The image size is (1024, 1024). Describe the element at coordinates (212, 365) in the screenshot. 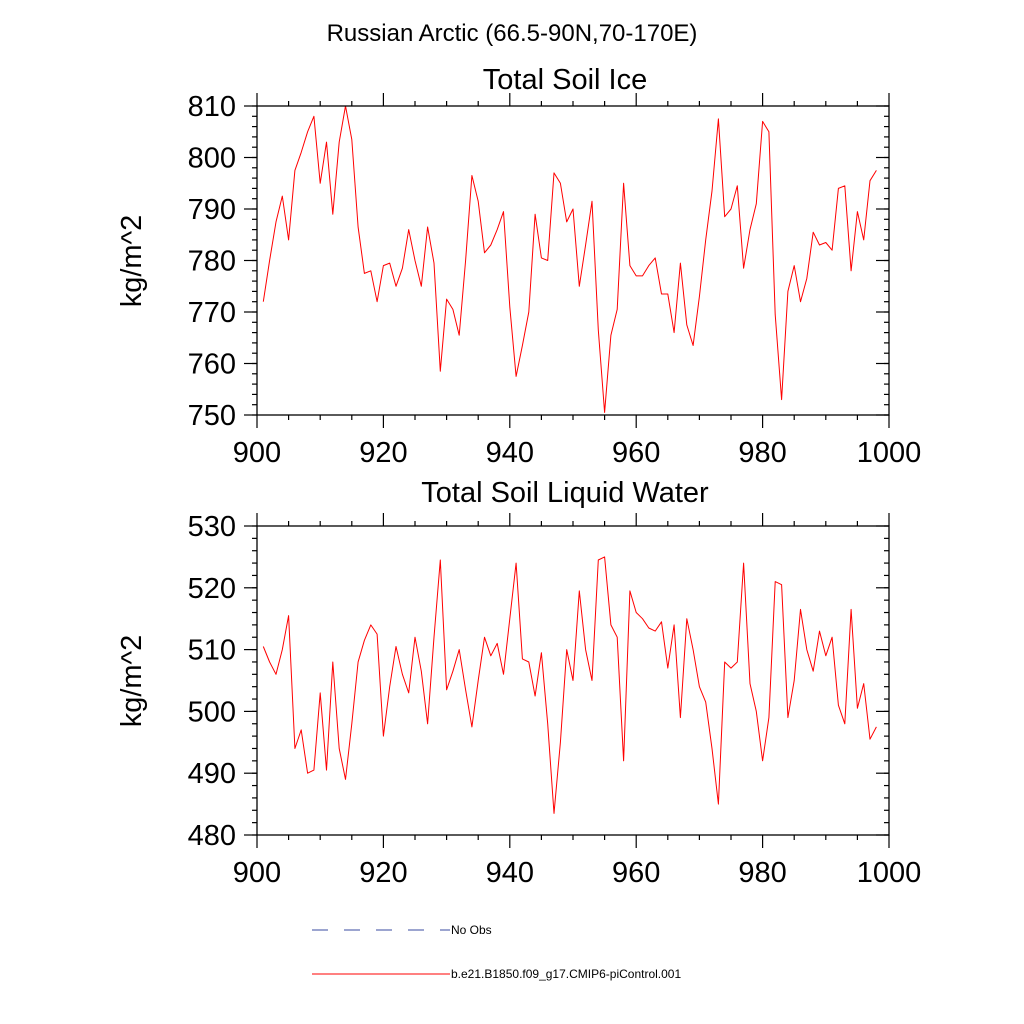

I see `y-tick-label: 760` at that location.